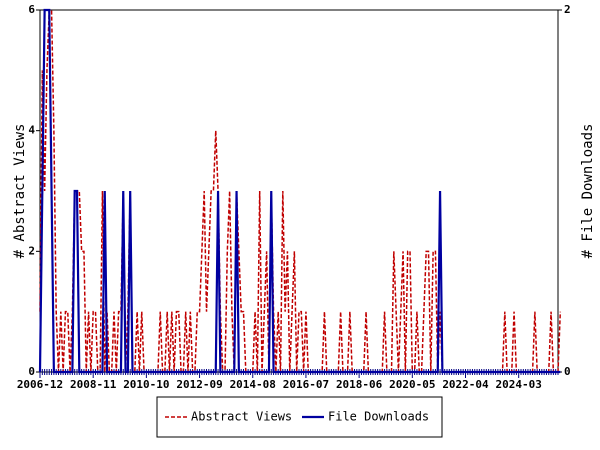 The height and width of the screenshot is (450, 600). I want to click on x-tick-label: 2006-12, so click(40, 384).